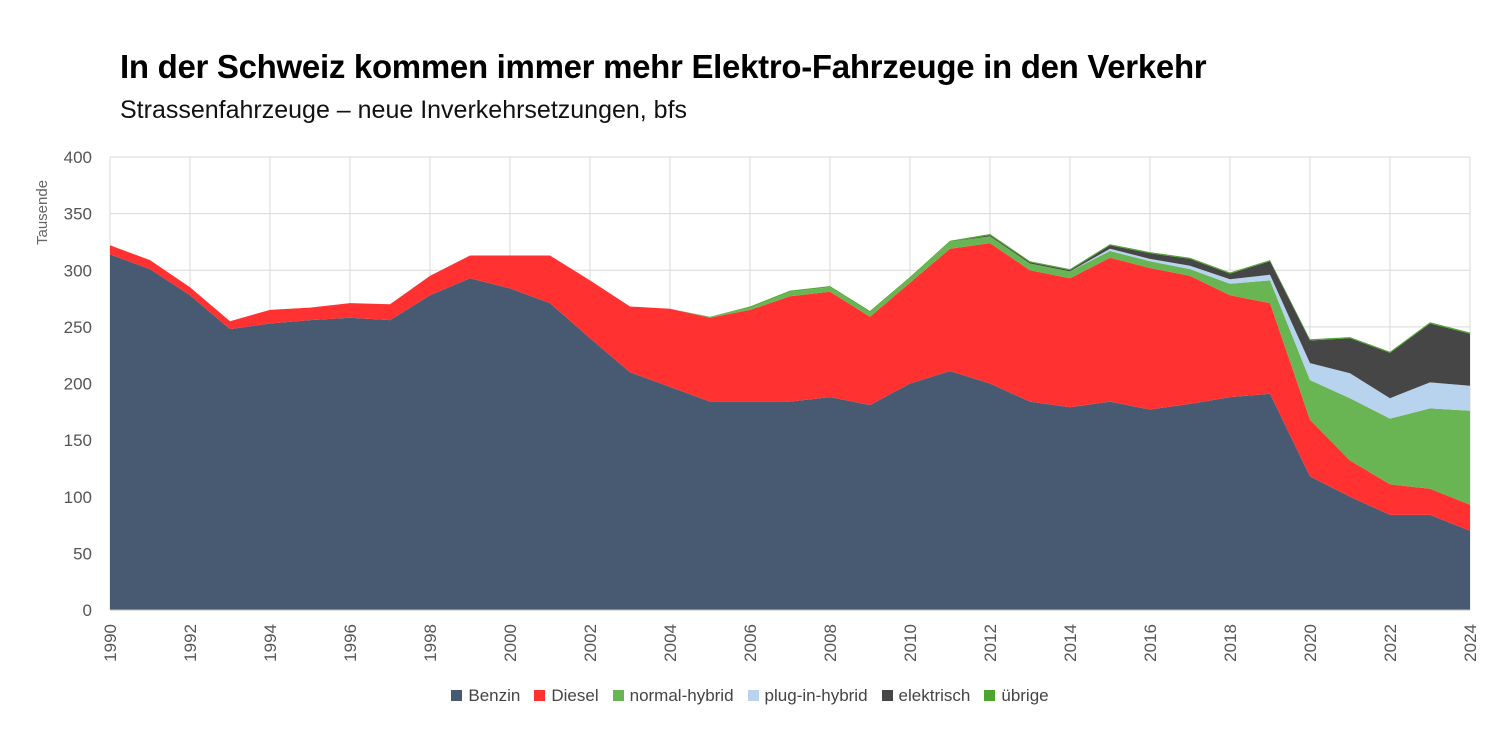  What do you see at coordinates (830, 643) in the screenshot?
I see `x-tick-label: 2008` at bounding box center [830, 643].